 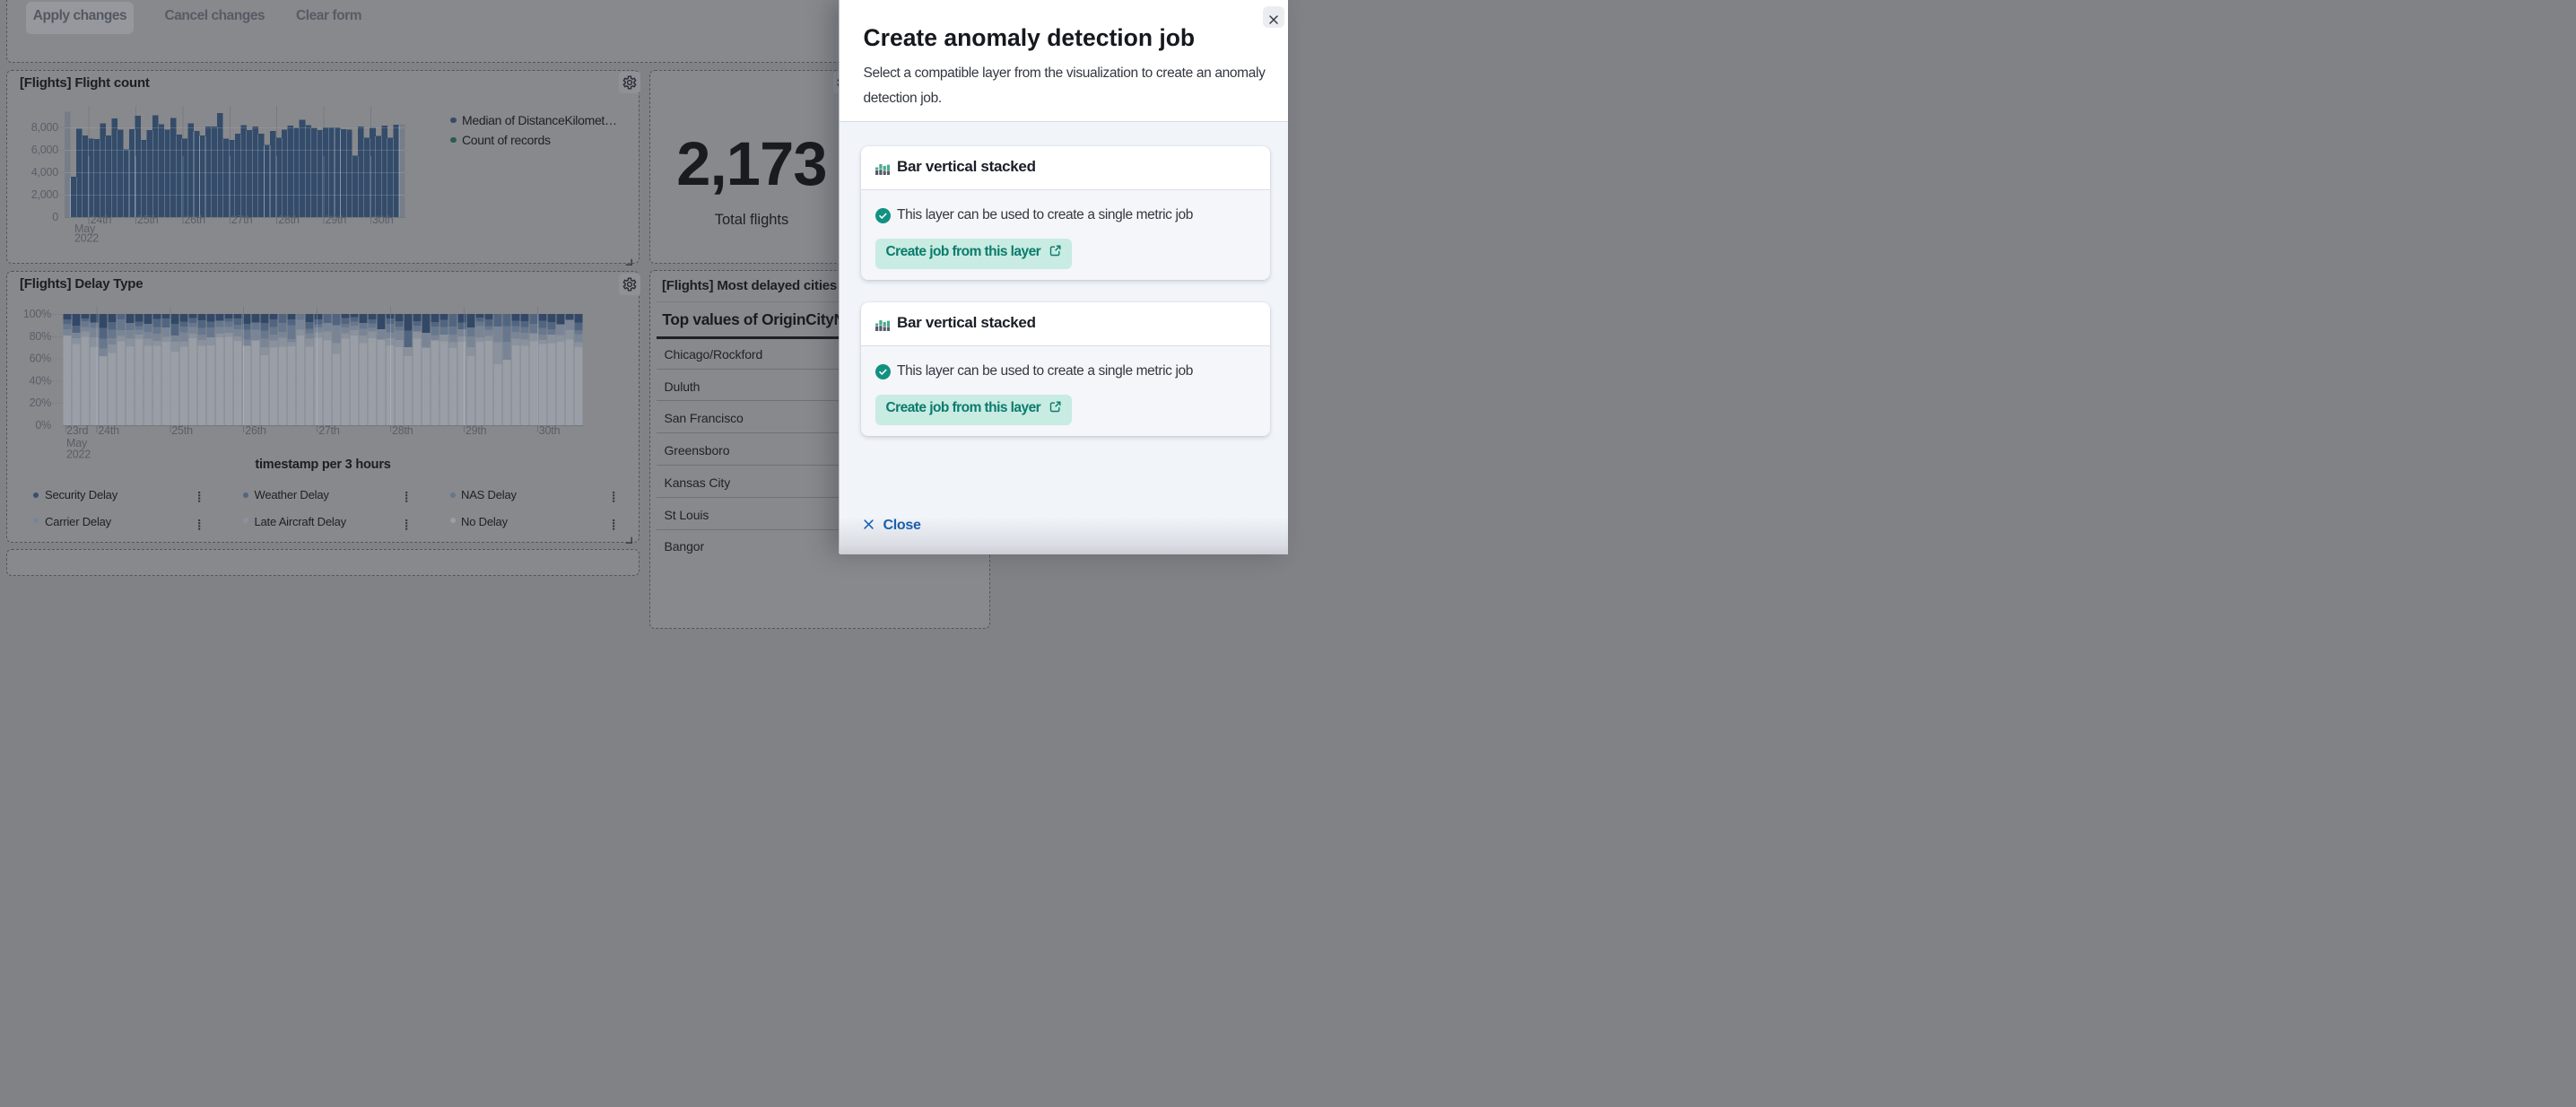 I want to click on svg-text: 80%, so click(x=41, y=336).